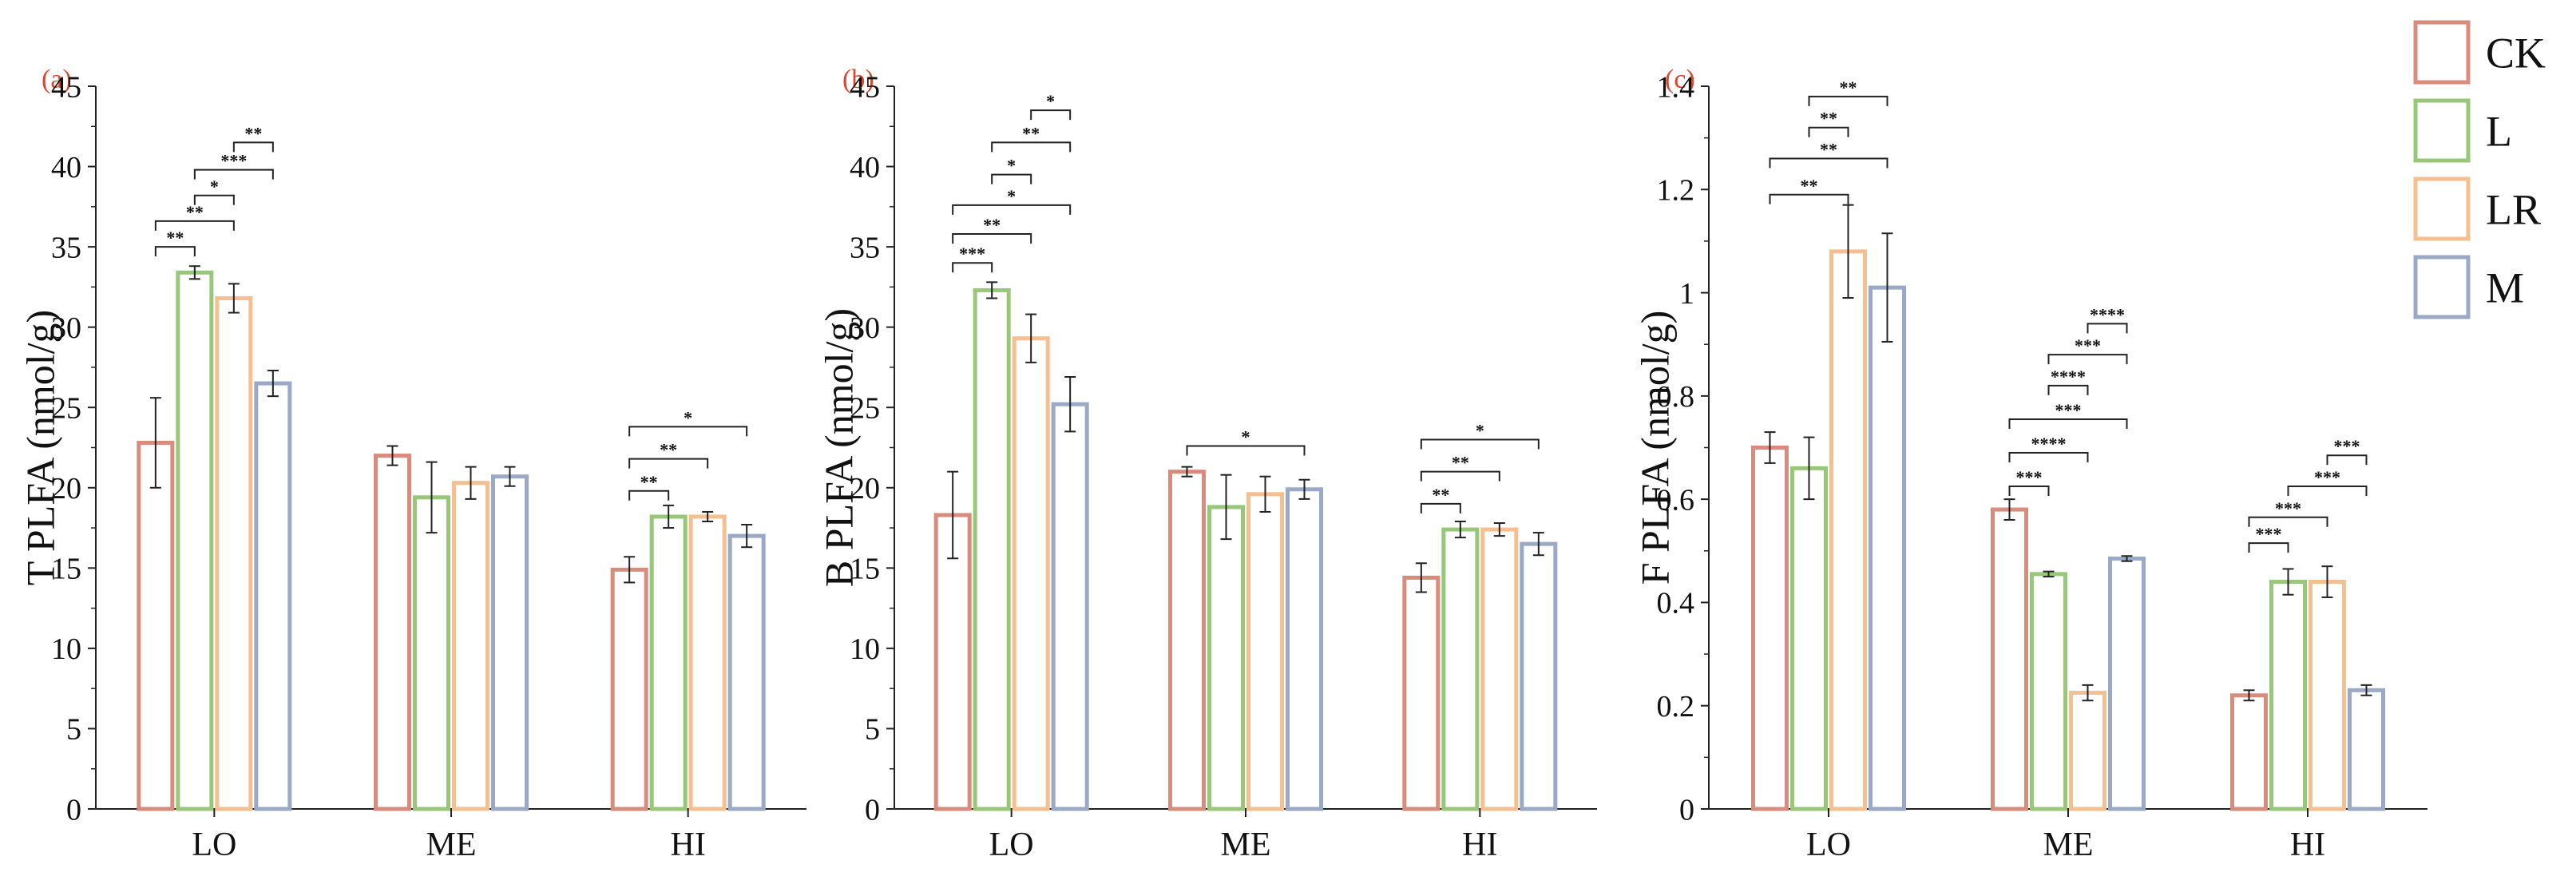 The image size is (2576, 888). I want to click on legend-swatch-lr, so click(2442, 209).